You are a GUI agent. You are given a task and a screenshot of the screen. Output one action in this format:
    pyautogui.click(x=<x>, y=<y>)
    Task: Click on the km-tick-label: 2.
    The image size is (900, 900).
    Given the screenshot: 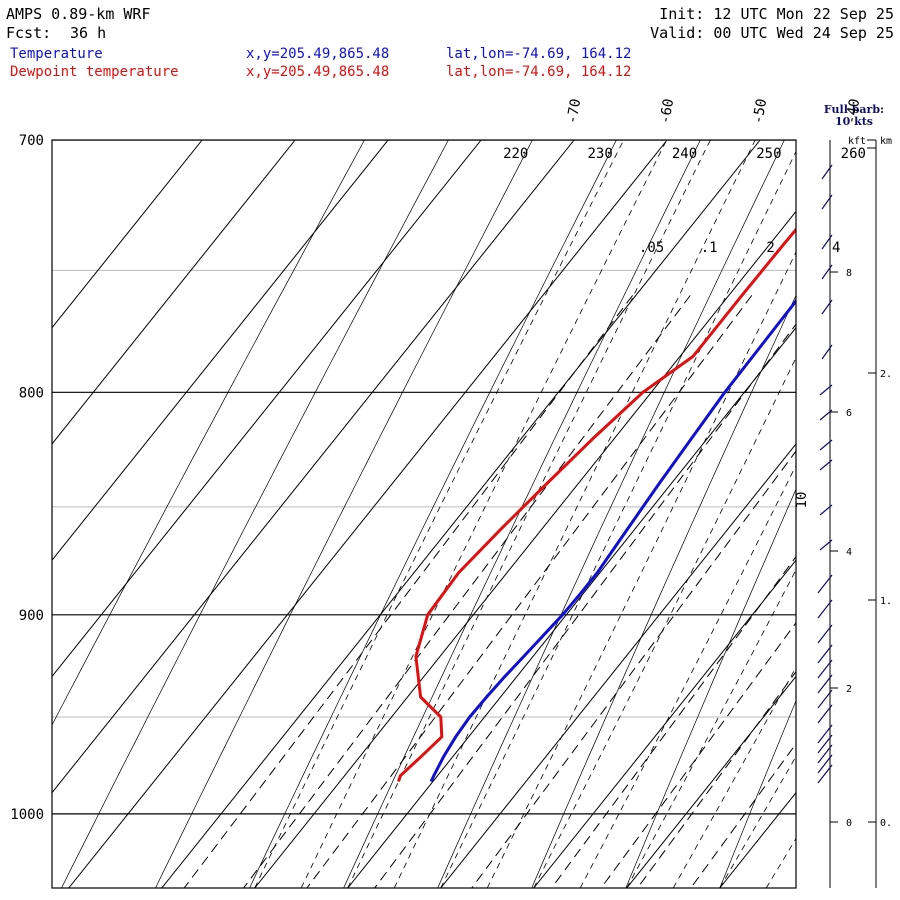 What is the action you would take?
    pyautogui.click(x=886, y=374)
    